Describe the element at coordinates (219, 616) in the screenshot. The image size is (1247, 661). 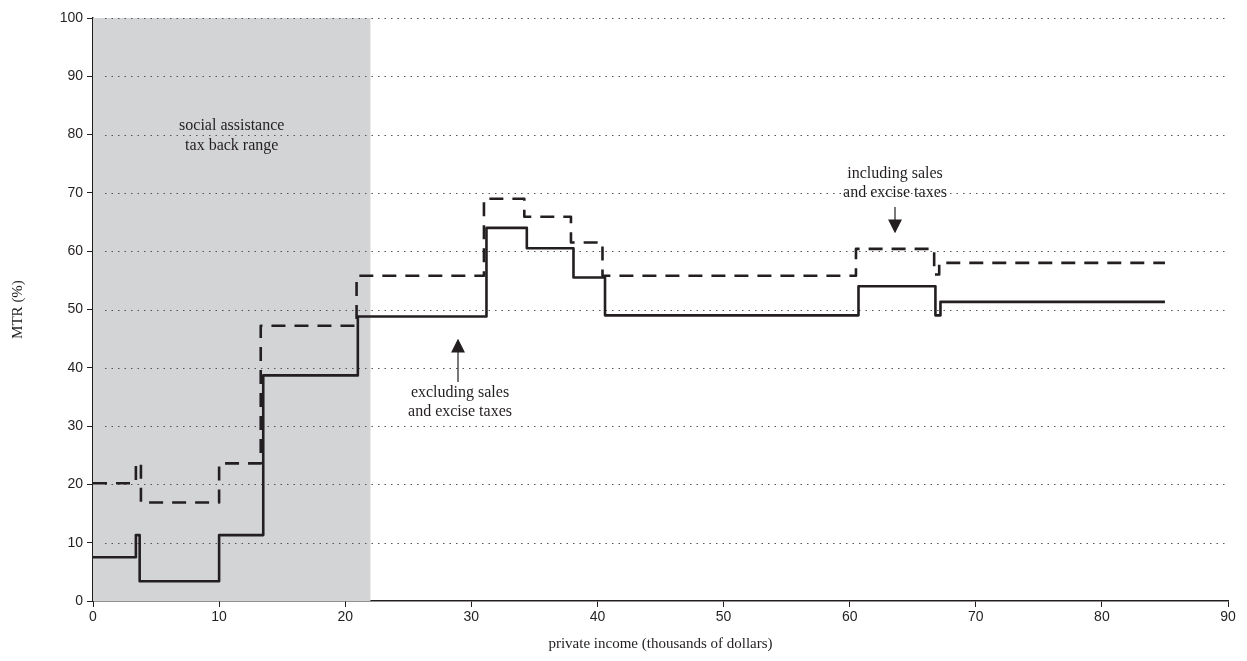
I see `x-tick-label: 10` at that location.